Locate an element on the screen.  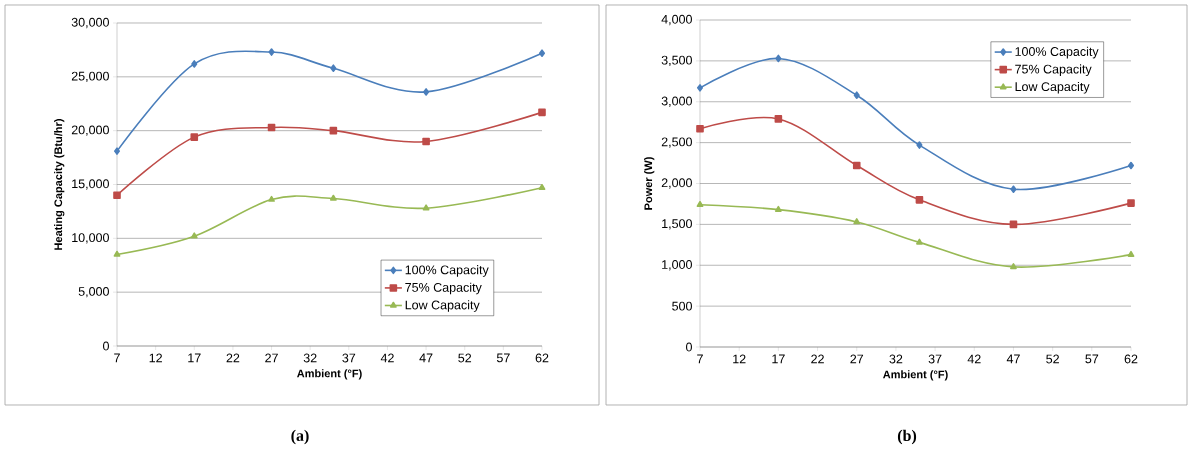
y-tick-label: 4,000 is located at coordinates (676, 20).